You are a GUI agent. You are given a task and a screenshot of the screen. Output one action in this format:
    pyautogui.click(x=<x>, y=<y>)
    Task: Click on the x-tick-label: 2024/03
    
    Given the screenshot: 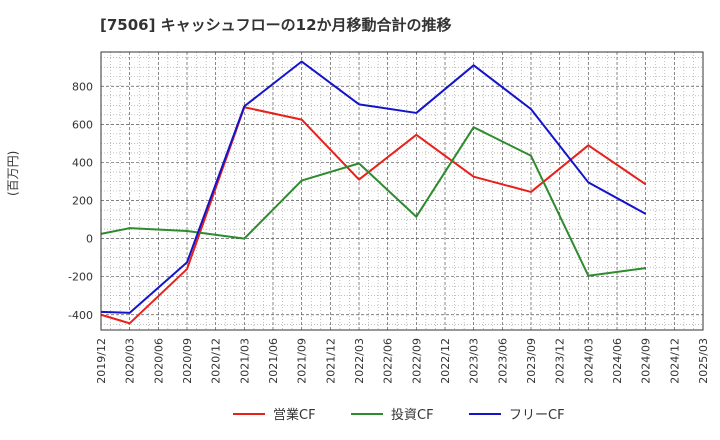 What is the action you would take?
    pyautogui.click(x=588, y=361)
    